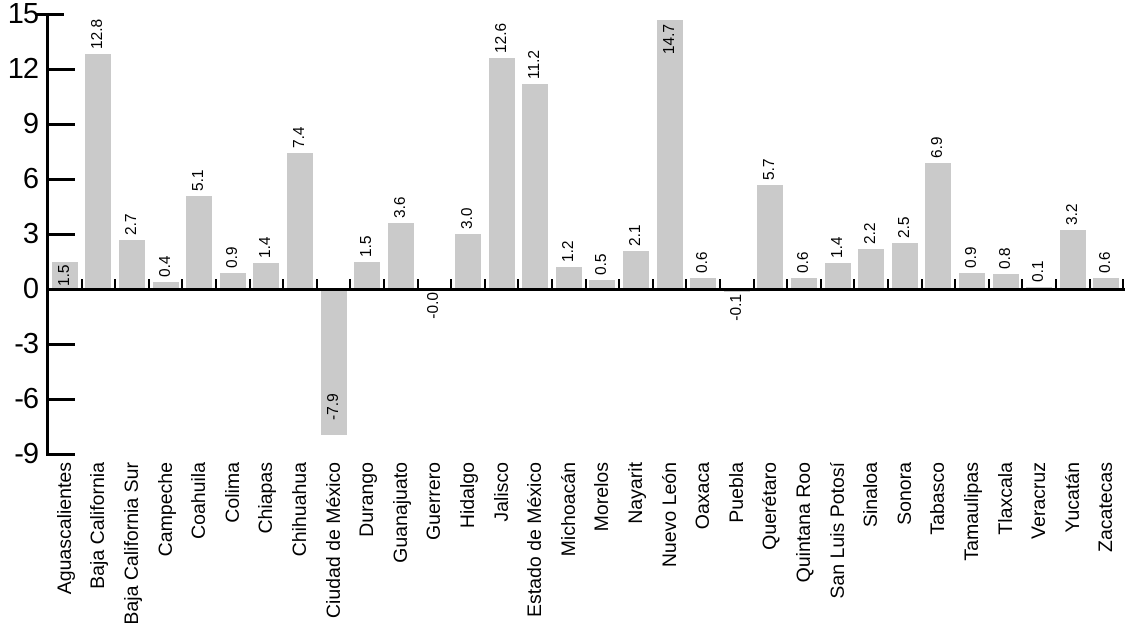 The height and width of the screenshot is (641, 1130). I want to click on x-label-aguascalientes: Aguascalientes, so click(64, 528).